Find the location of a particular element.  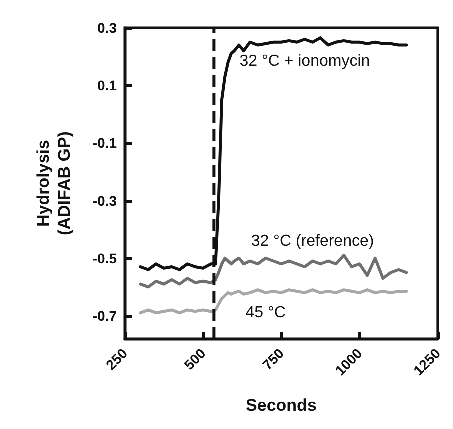

y-axis-title: Hydrolysis (ADIFAB GP) is located at coordinates (54, 184).